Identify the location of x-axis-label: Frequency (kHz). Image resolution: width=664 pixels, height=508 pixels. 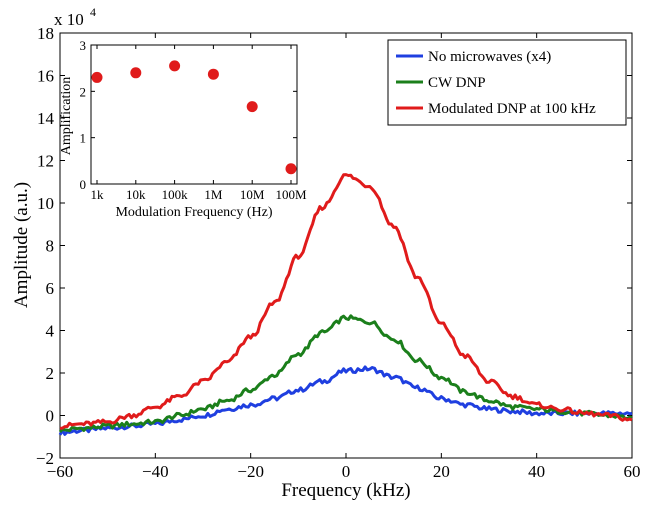
(345, 490).